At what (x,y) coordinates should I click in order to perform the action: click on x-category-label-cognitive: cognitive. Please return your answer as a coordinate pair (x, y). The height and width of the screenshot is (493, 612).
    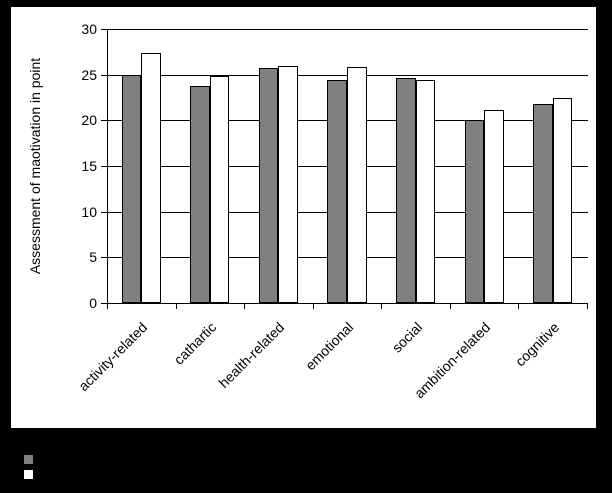
    Looking at the image, I should click on (537, 344).